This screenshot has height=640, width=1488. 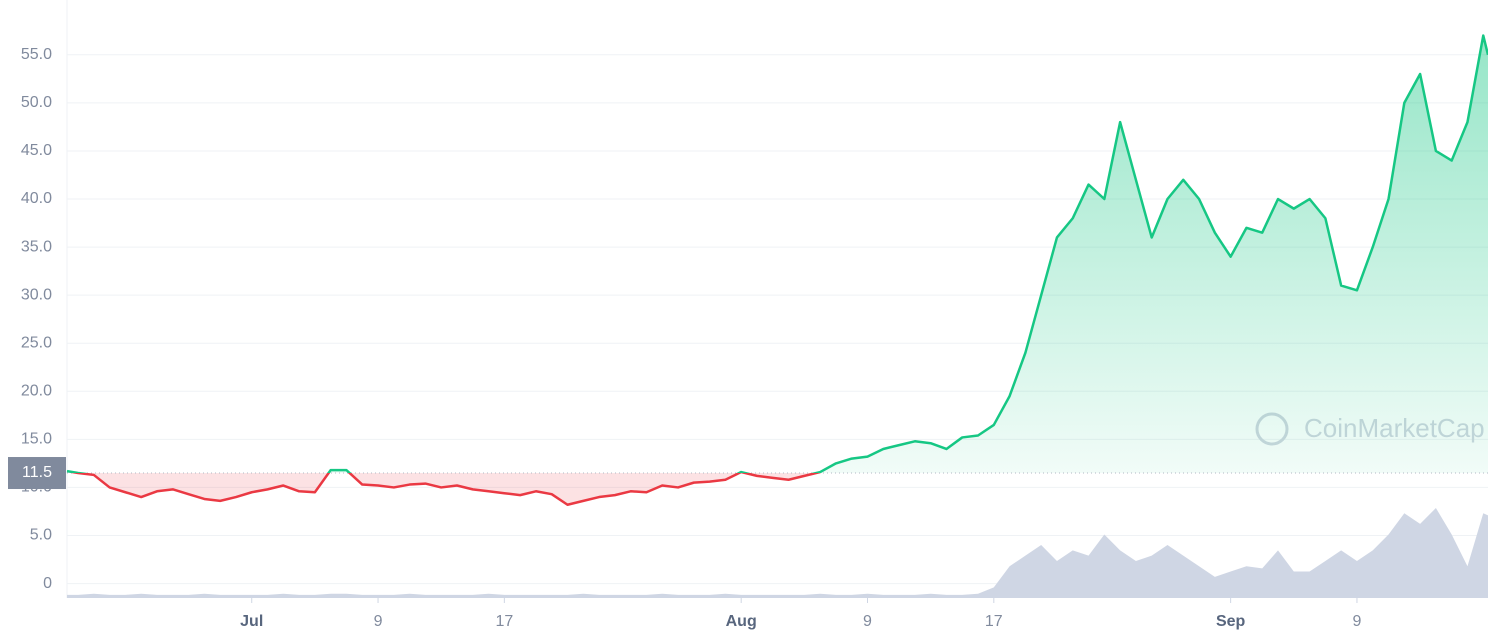 What do you see at coordinates (1231, 621) in the screenshot?
I see `x-tick-label: Sep` at bounding box center [1231, 621].